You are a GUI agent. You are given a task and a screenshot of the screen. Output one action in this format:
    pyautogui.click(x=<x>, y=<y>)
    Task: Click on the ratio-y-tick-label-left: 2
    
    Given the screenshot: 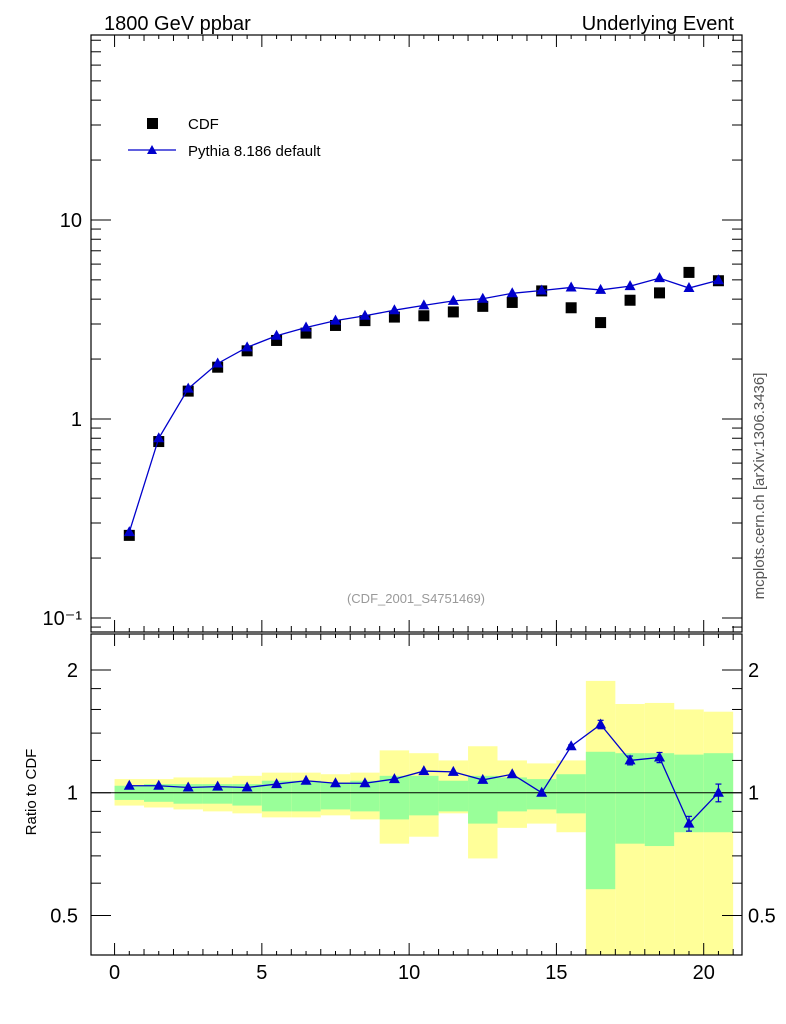 What is the action you would take?
    pyautogui.click(x=72, y=671)
    